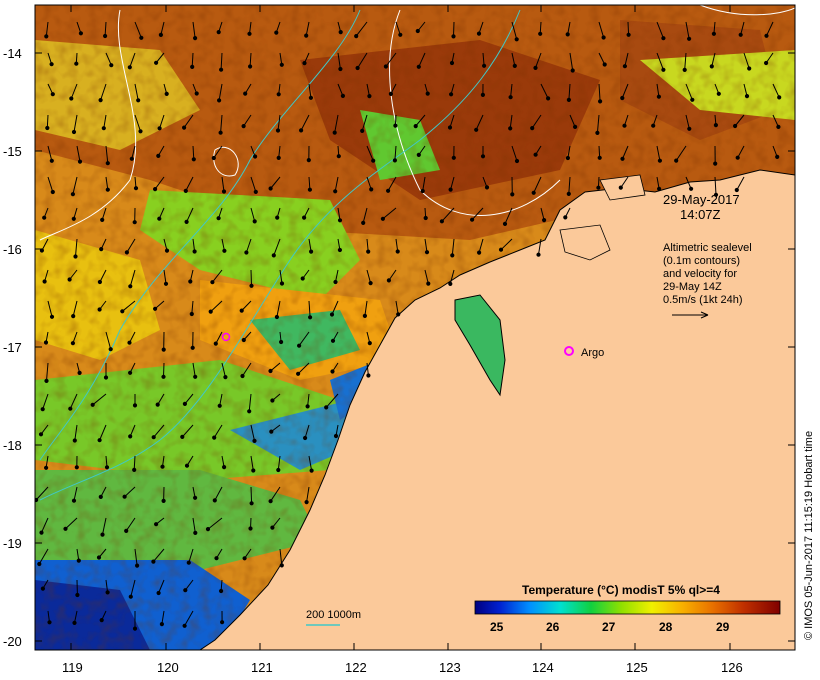 The width and height of the screenshot is (820, 680). I want to click on colorbar-tick: 25, so click(497, 627).